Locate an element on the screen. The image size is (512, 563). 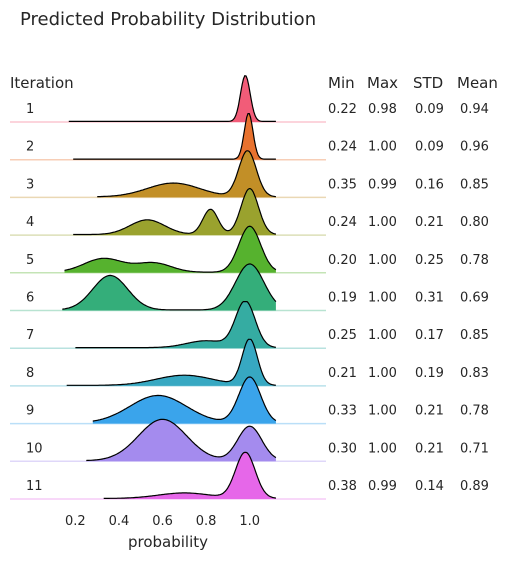
row-label-3: 3 is located at coordinates (30, 184).